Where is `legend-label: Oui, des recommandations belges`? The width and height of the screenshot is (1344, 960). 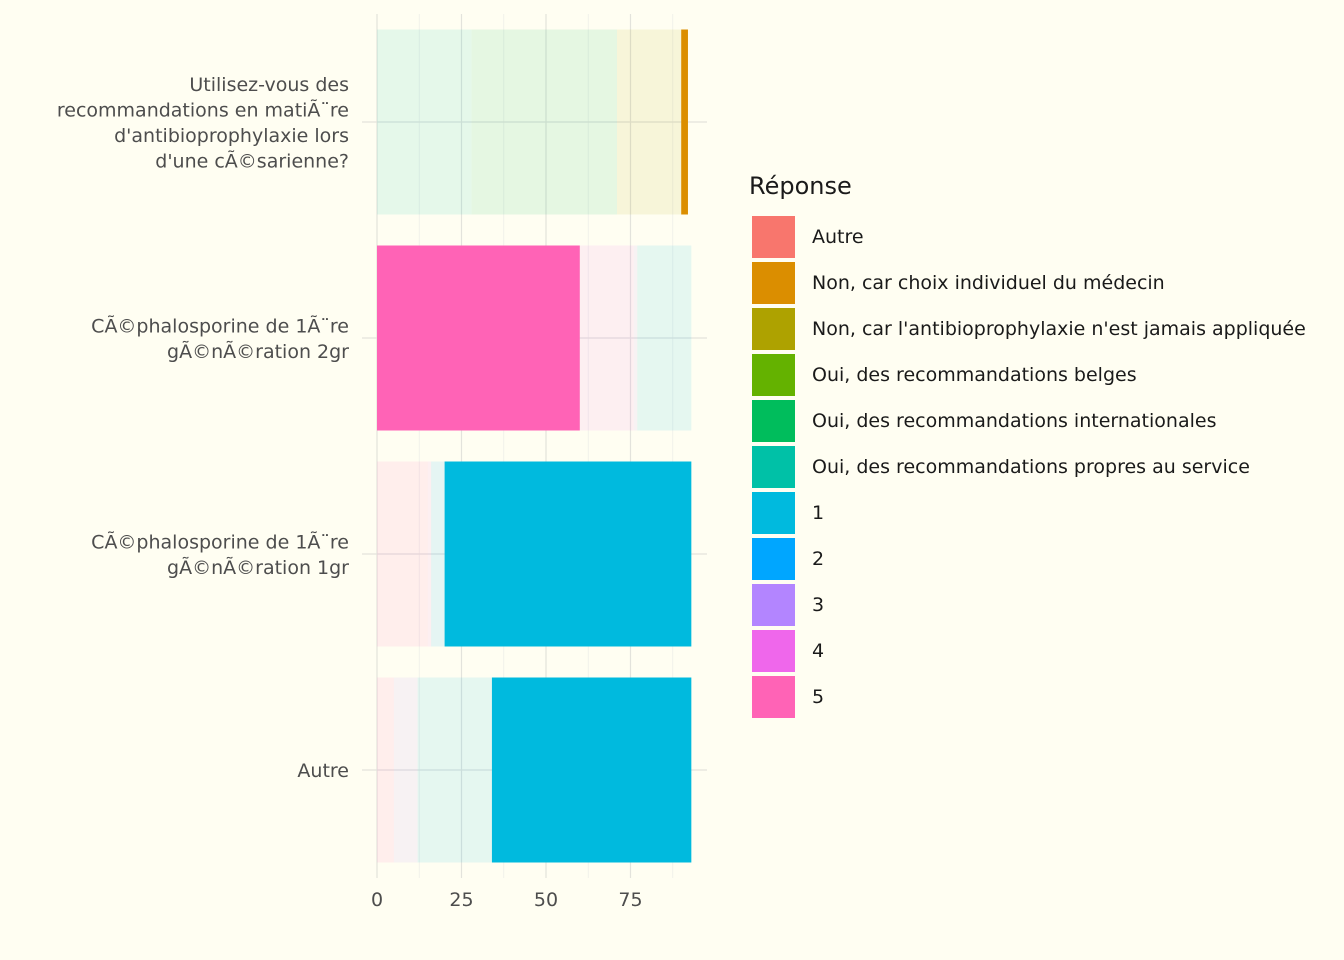
legend-label: Oui, des recommandations belges is located at coordinates (974, 375).